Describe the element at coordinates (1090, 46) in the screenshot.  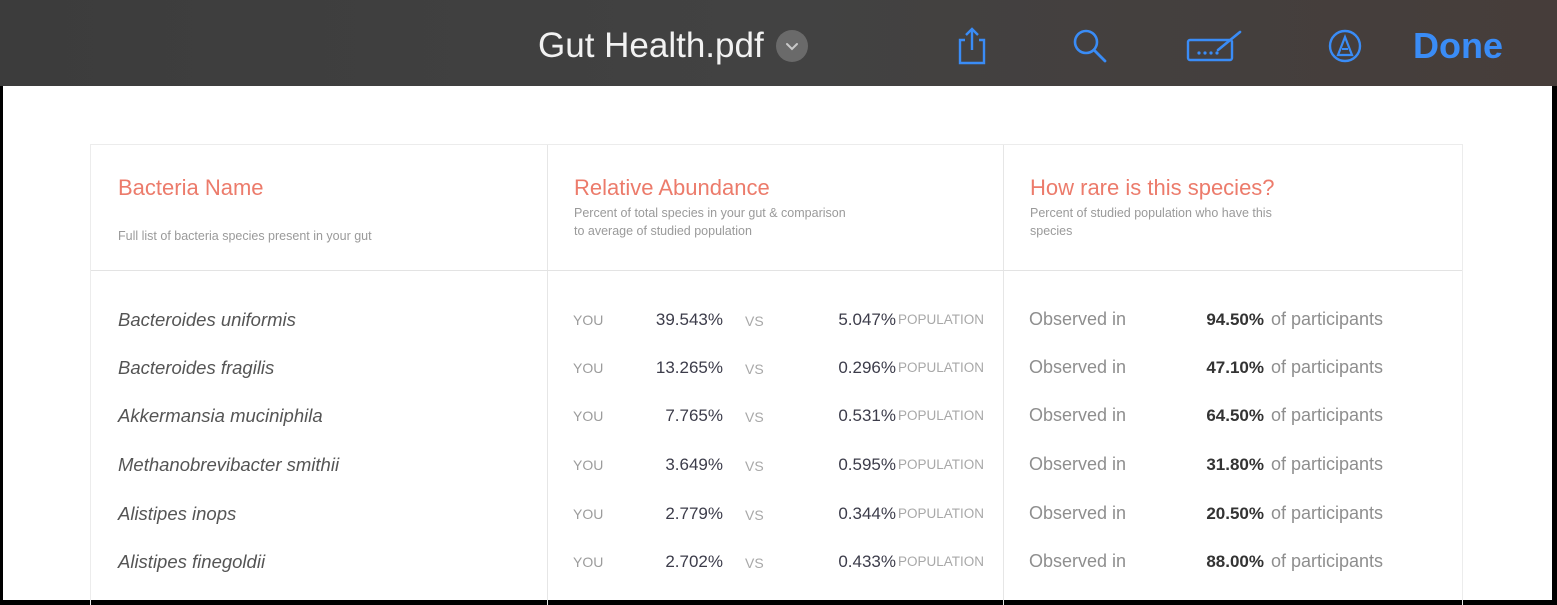
I see `search-icon` at that location.